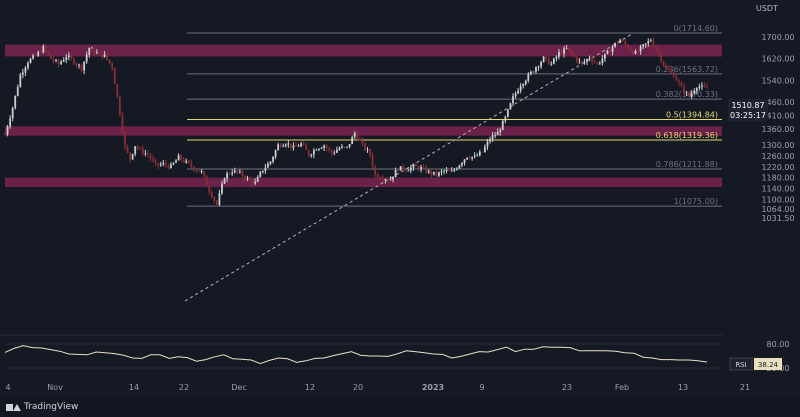 Image resolution: width=800 pixels, height=417 pixels. I want to click on fib-label-1: 0.236(1563.72), so click(687, 69).